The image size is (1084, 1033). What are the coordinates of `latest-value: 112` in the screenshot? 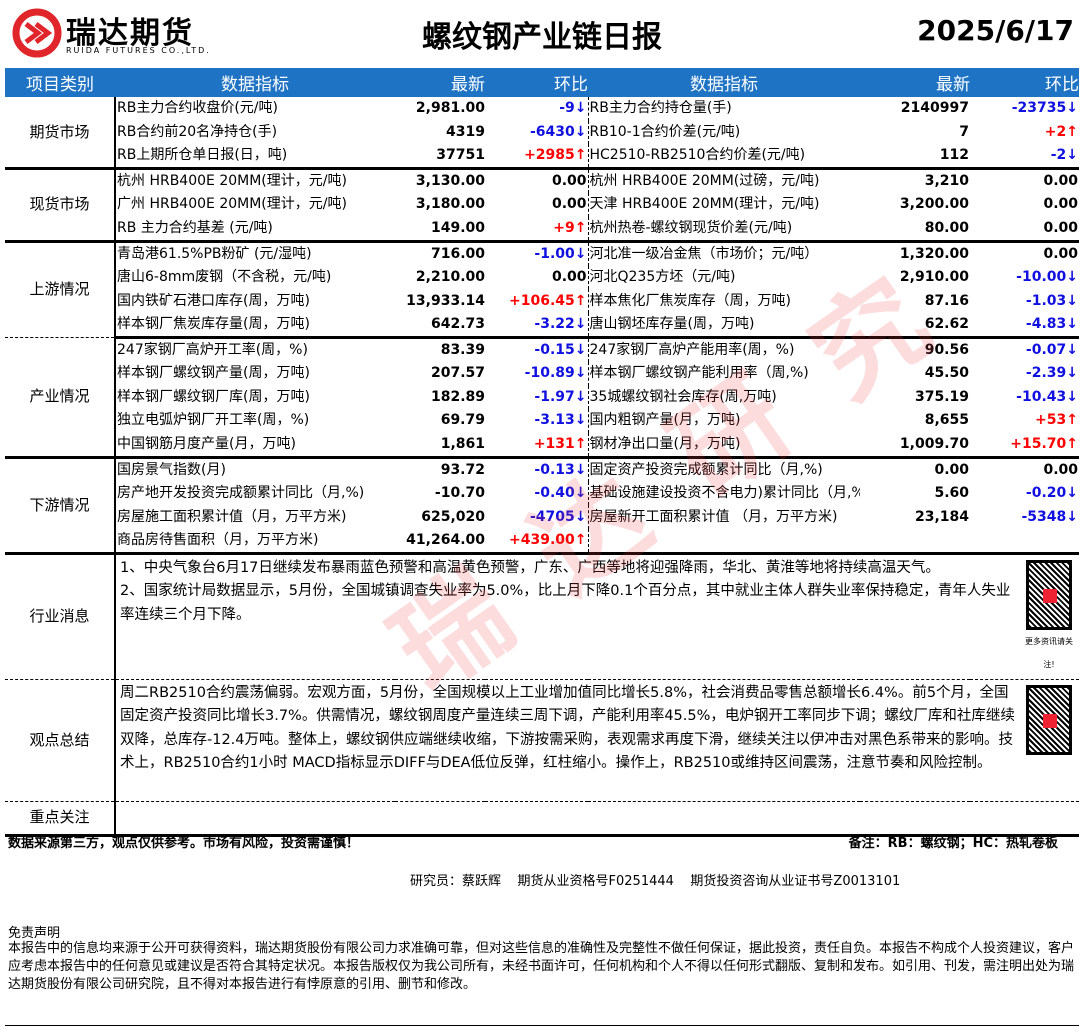 It's located at (915, 157).